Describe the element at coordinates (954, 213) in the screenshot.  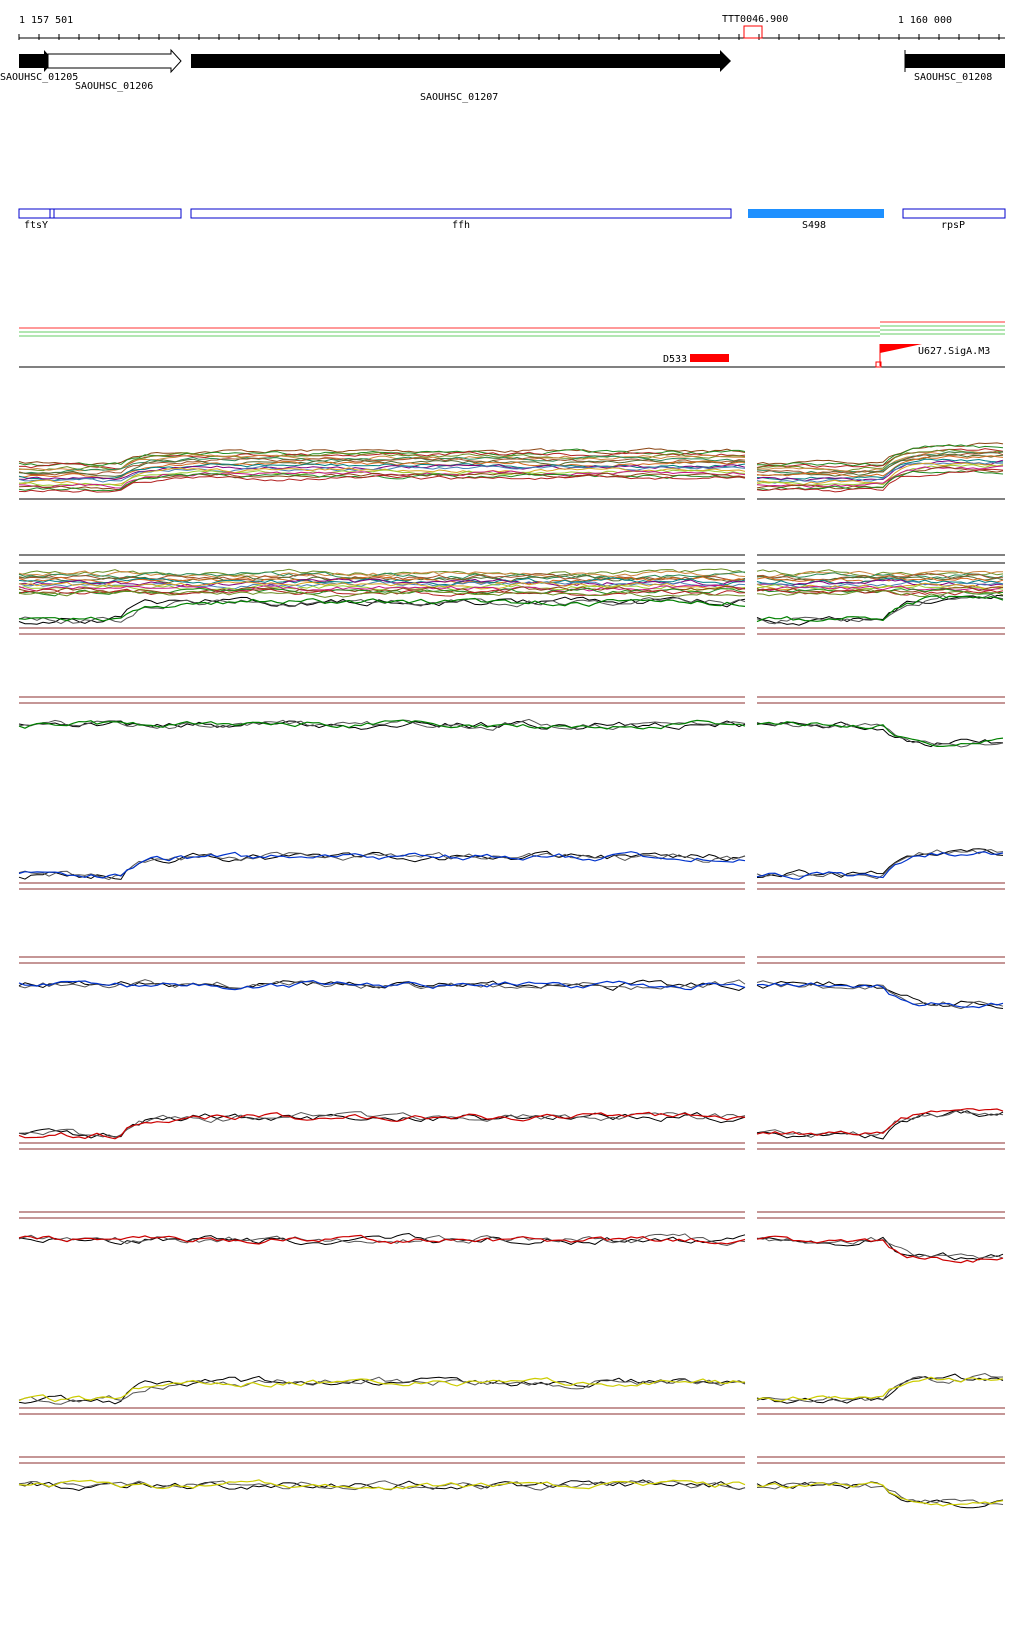
I see `annotation-box-rpsp` at that location.